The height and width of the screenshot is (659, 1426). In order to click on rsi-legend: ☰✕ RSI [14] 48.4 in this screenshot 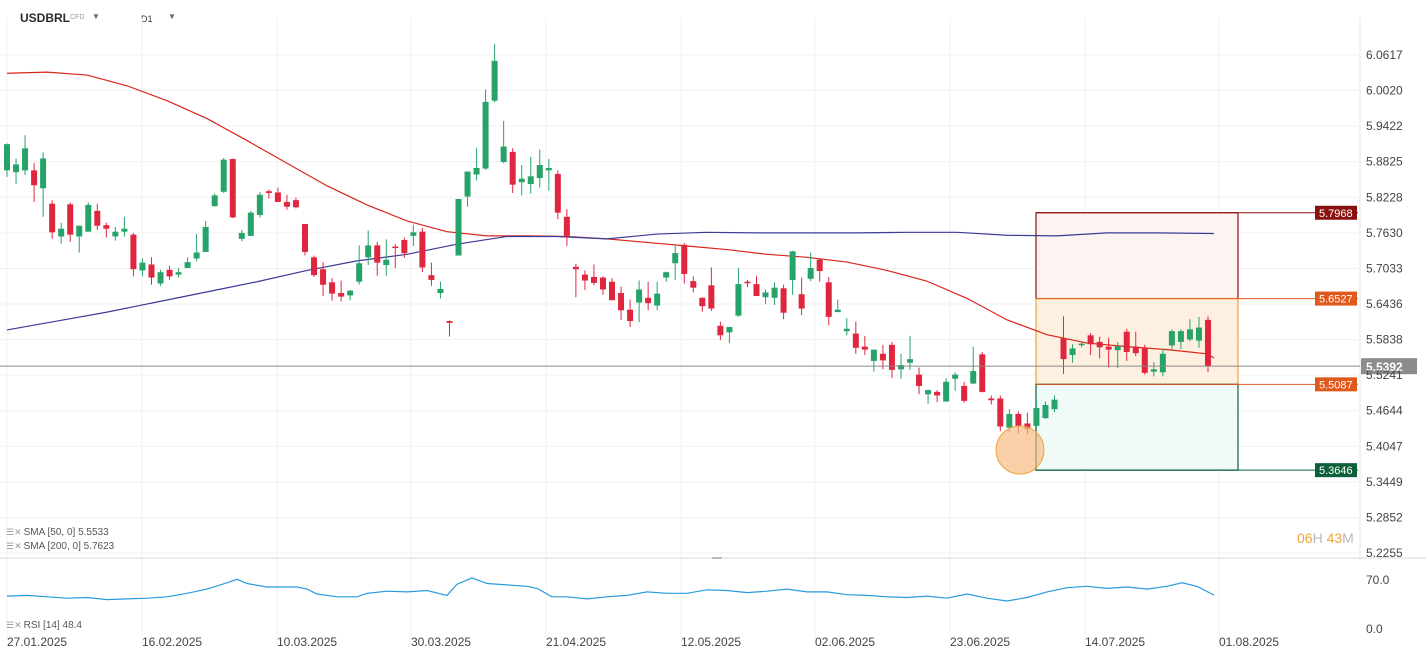, I will do `click(44, 625)`.